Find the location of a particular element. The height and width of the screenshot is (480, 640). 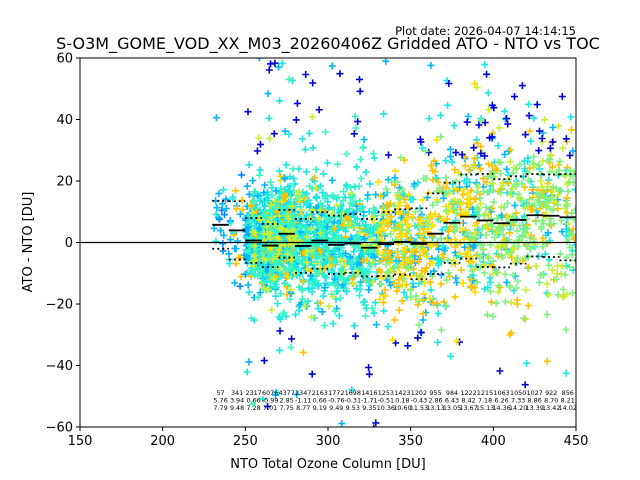

x-tick-label: 350 is located at coordinates (410, 441).